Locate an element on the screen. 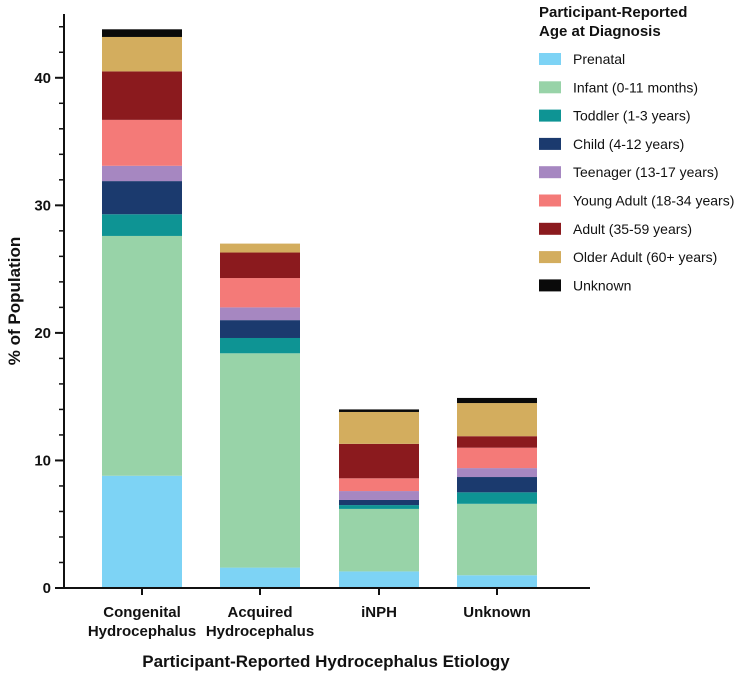 This screenshot has width=750, height=676. legend-title: Participant-Reported Age at Diagnosis is located at coordinates (613, 22).